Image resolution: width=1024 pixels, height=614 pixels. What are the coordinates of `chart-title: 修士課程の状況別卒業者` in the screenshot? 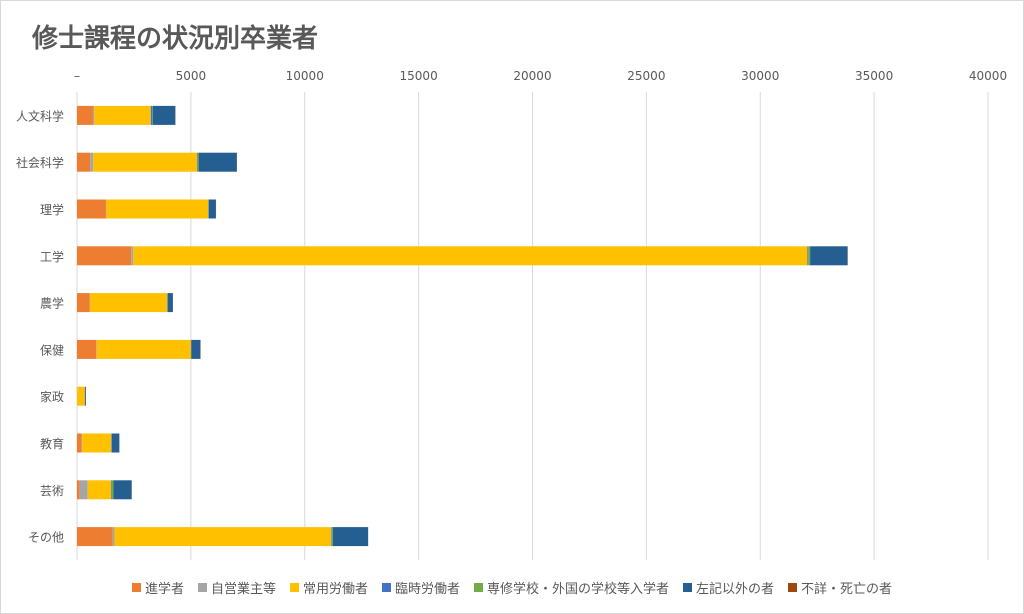 It's located at (175, 39).